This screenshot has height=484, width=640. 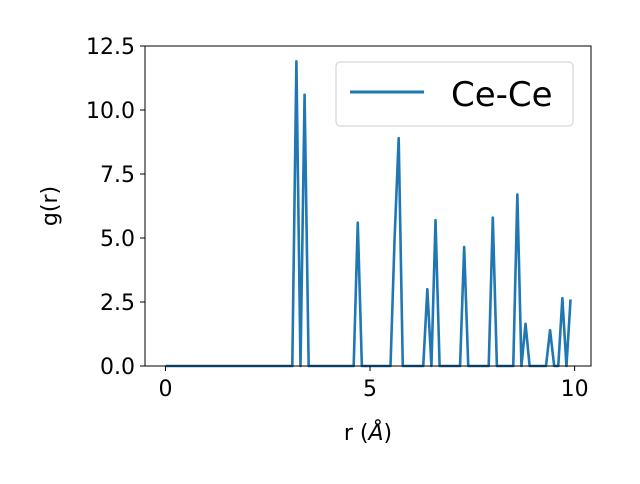 I want to click on y-axis-label: g(r), so click(x=50, y=206).